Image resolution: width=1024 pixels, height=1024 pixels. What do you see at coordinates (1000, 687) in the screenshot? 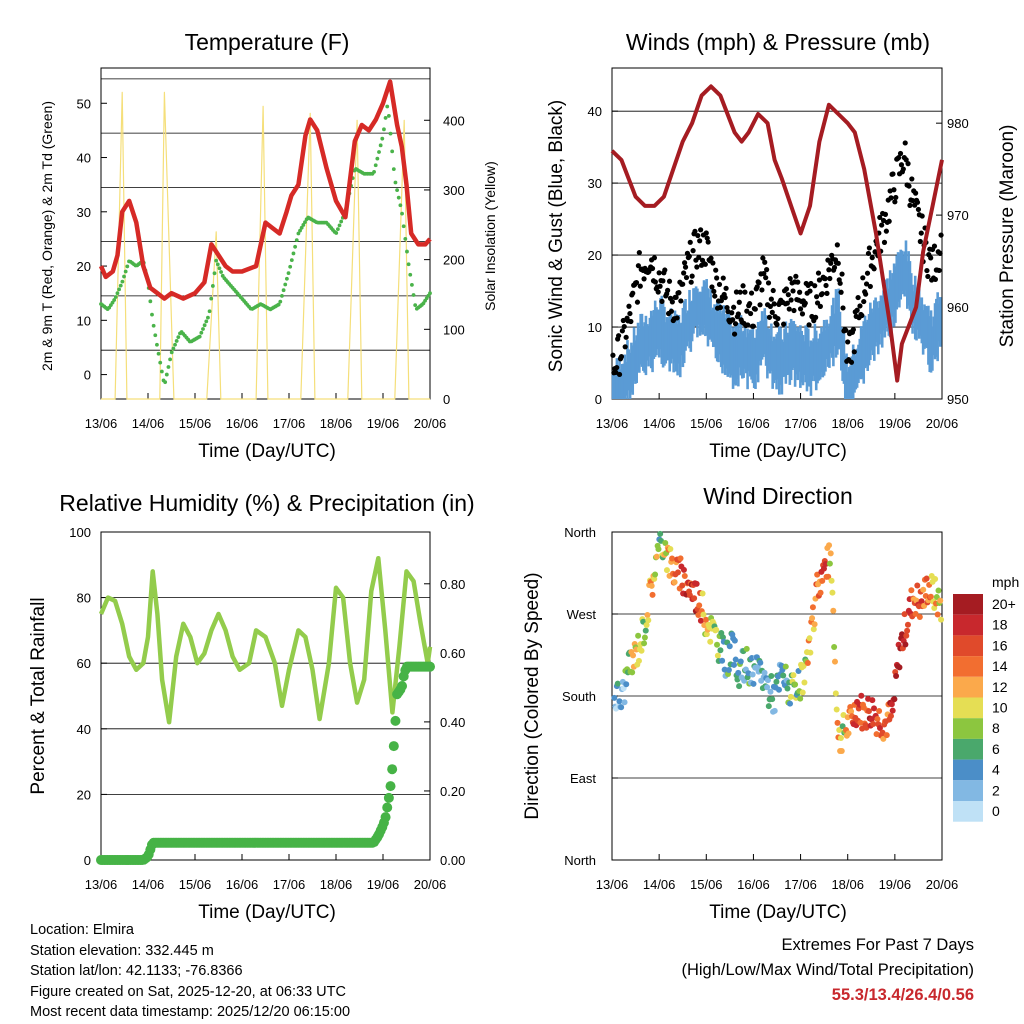
I see `legend-label: 12` at bounding box center [1000, 687].